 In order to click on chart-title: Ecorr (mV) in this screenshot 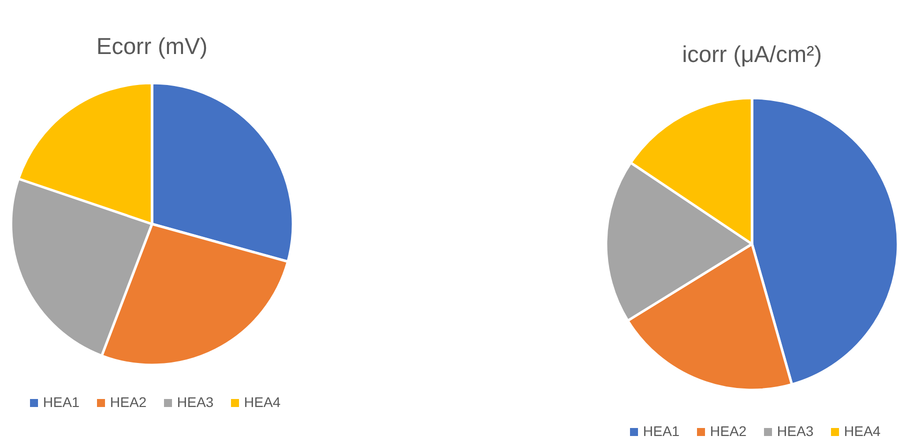, I will do `click(152, 46)`.